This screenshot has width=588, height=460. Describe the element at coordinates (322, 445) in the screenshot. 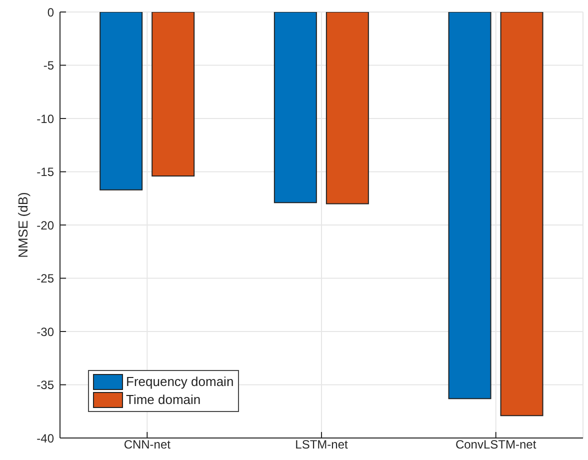

I see `x-tick-label: LSTM-net` at that location.